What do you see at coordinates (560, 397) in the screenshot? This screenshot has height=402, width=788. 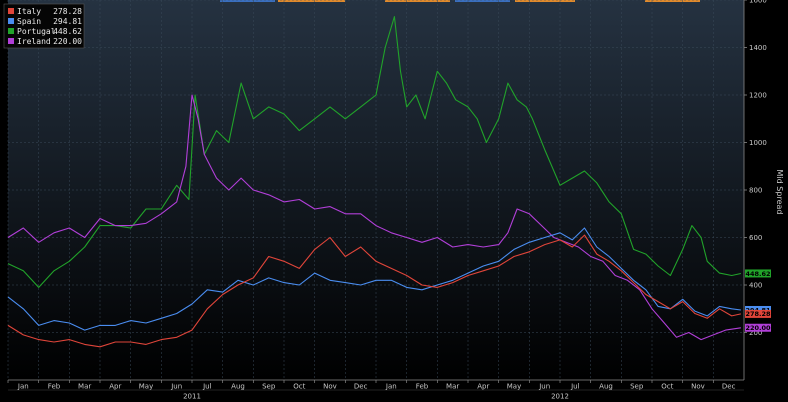 I see `year-label: 2012` at bounding box center [560, 397].